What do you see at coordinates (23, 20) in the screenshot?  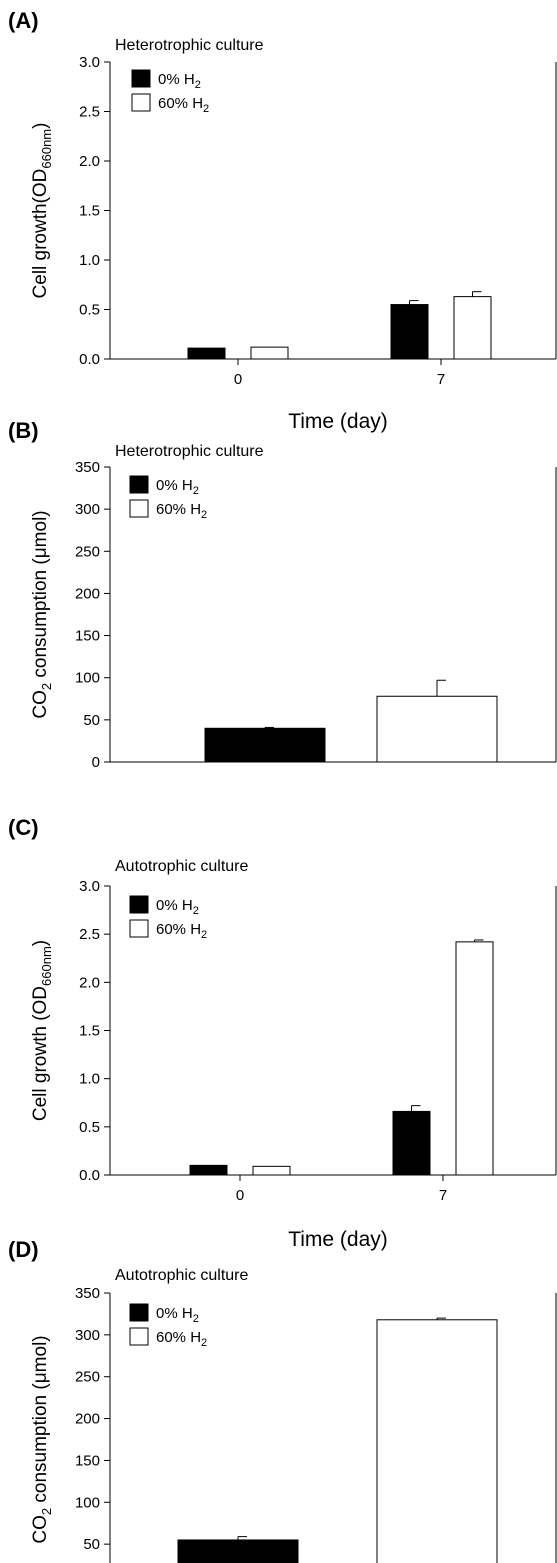 I see `panel-label: (A)` at bounding box center [23, 20].